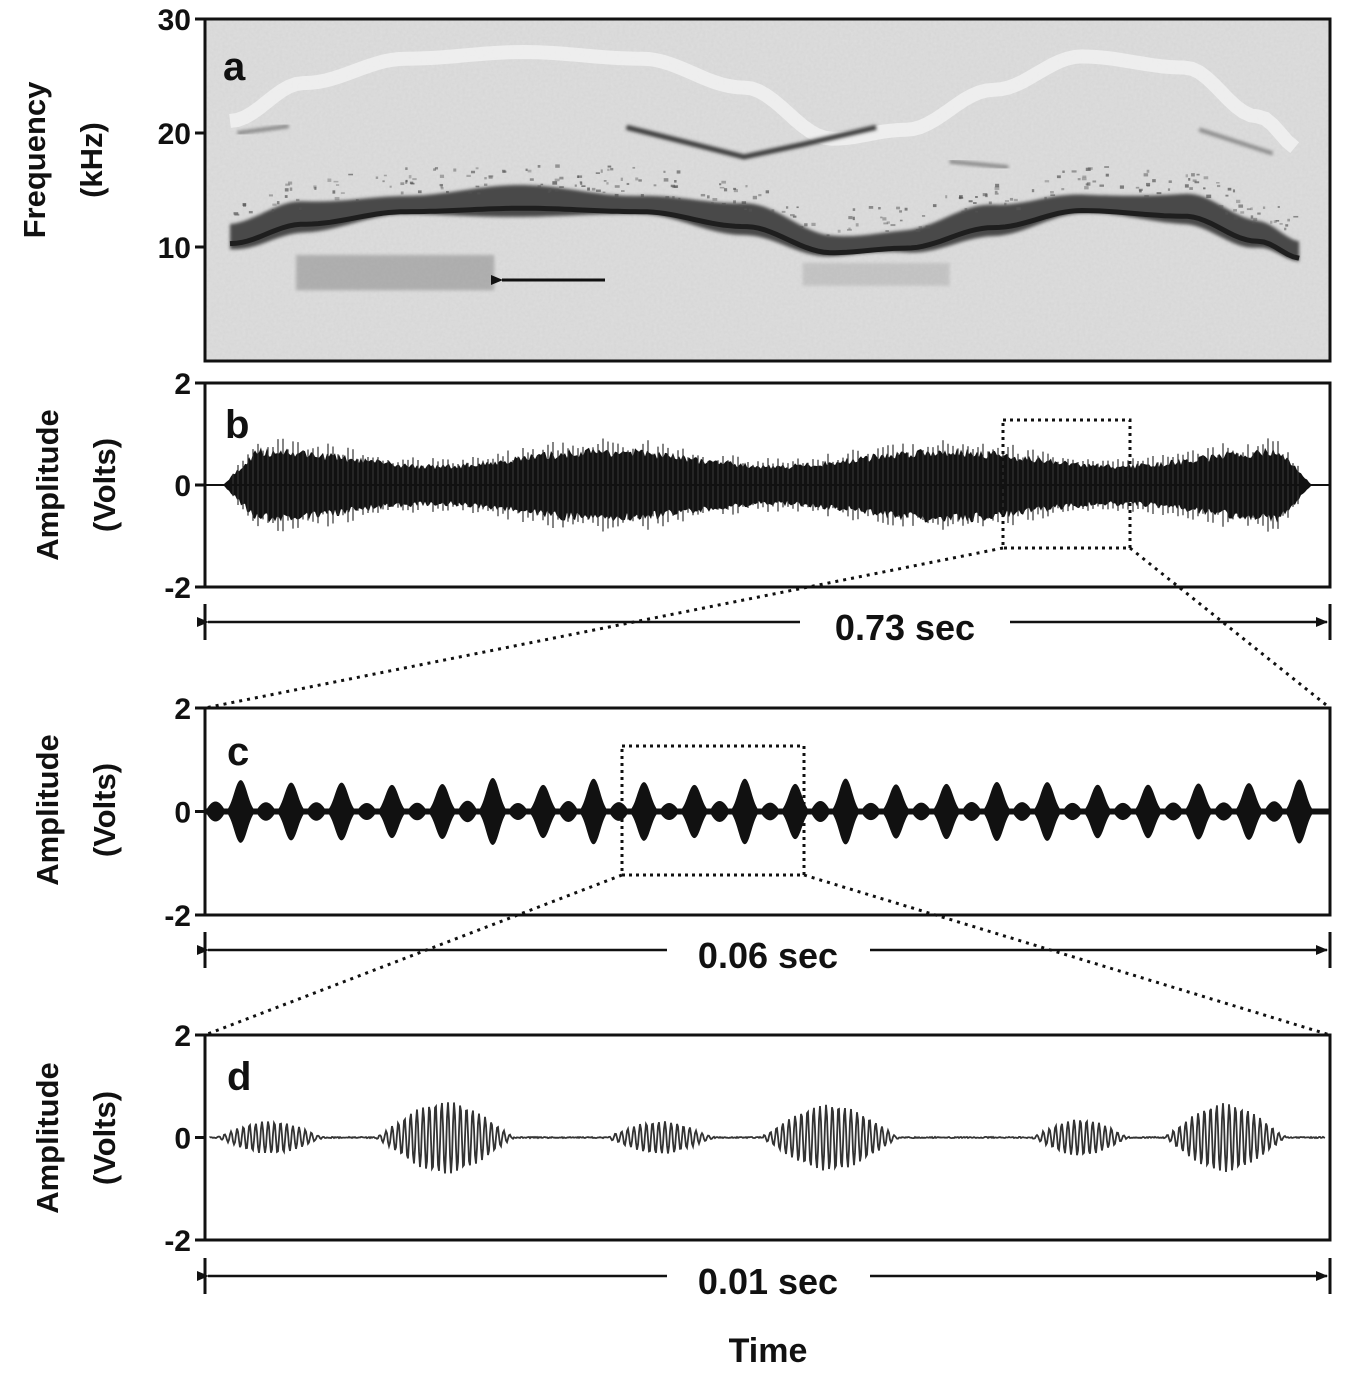  I want to click on y-ticks-a: 30 20 10, so click(181, 134).